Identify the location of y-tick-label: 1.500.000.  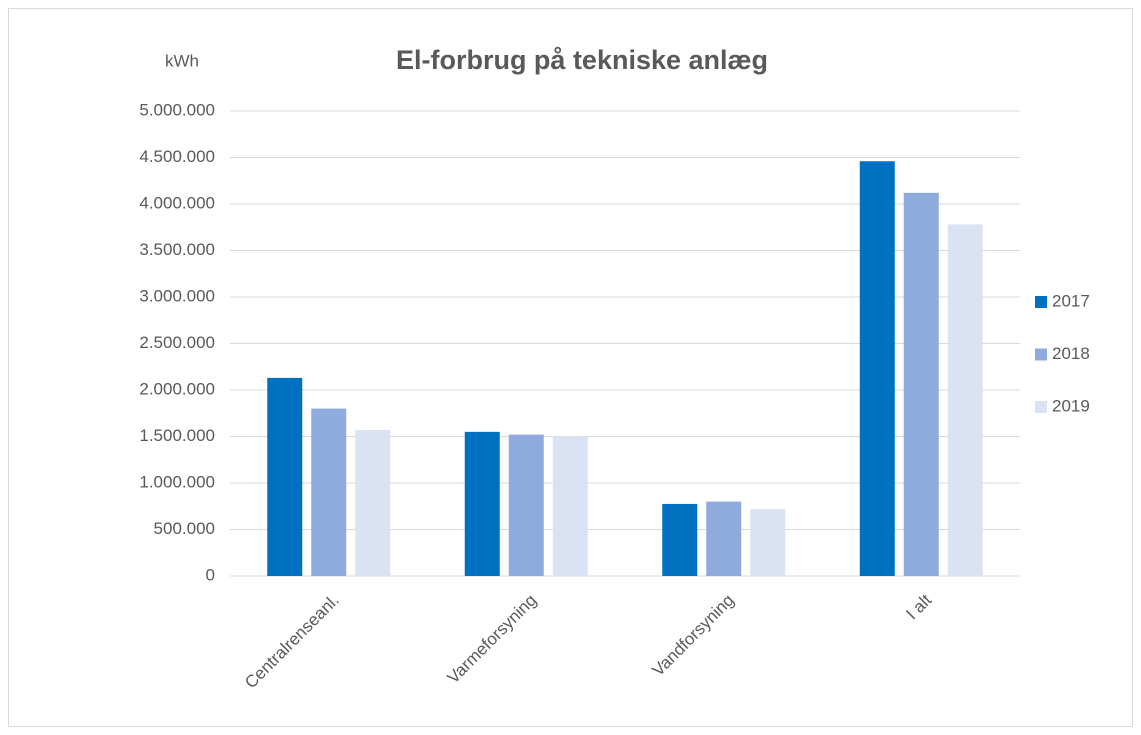
(177, 435).